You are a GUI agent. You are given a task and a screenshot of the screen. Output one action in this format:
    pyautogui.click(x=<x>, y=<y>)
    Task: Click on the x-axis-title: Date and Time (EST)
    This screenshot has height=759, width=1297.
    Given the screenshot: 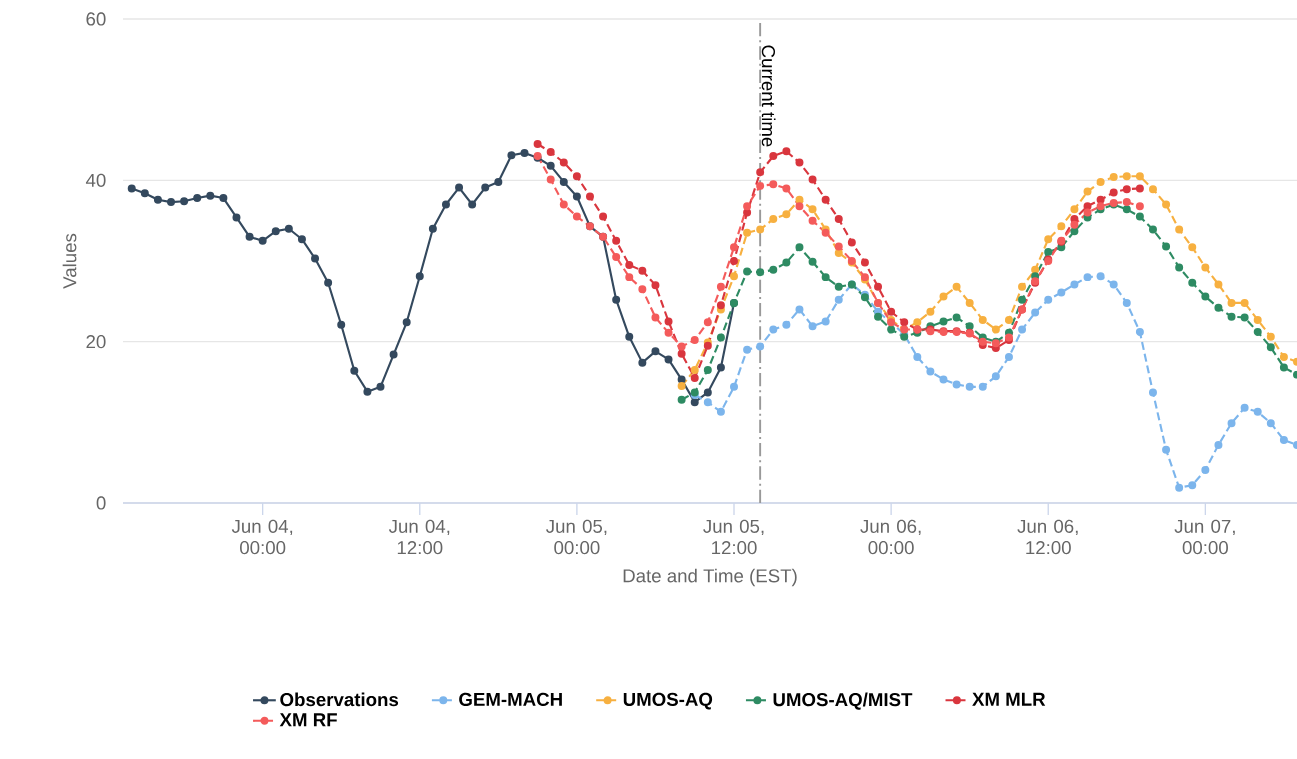 What is the action you would take?
    pyautogui.click(x=710, y=577)
    